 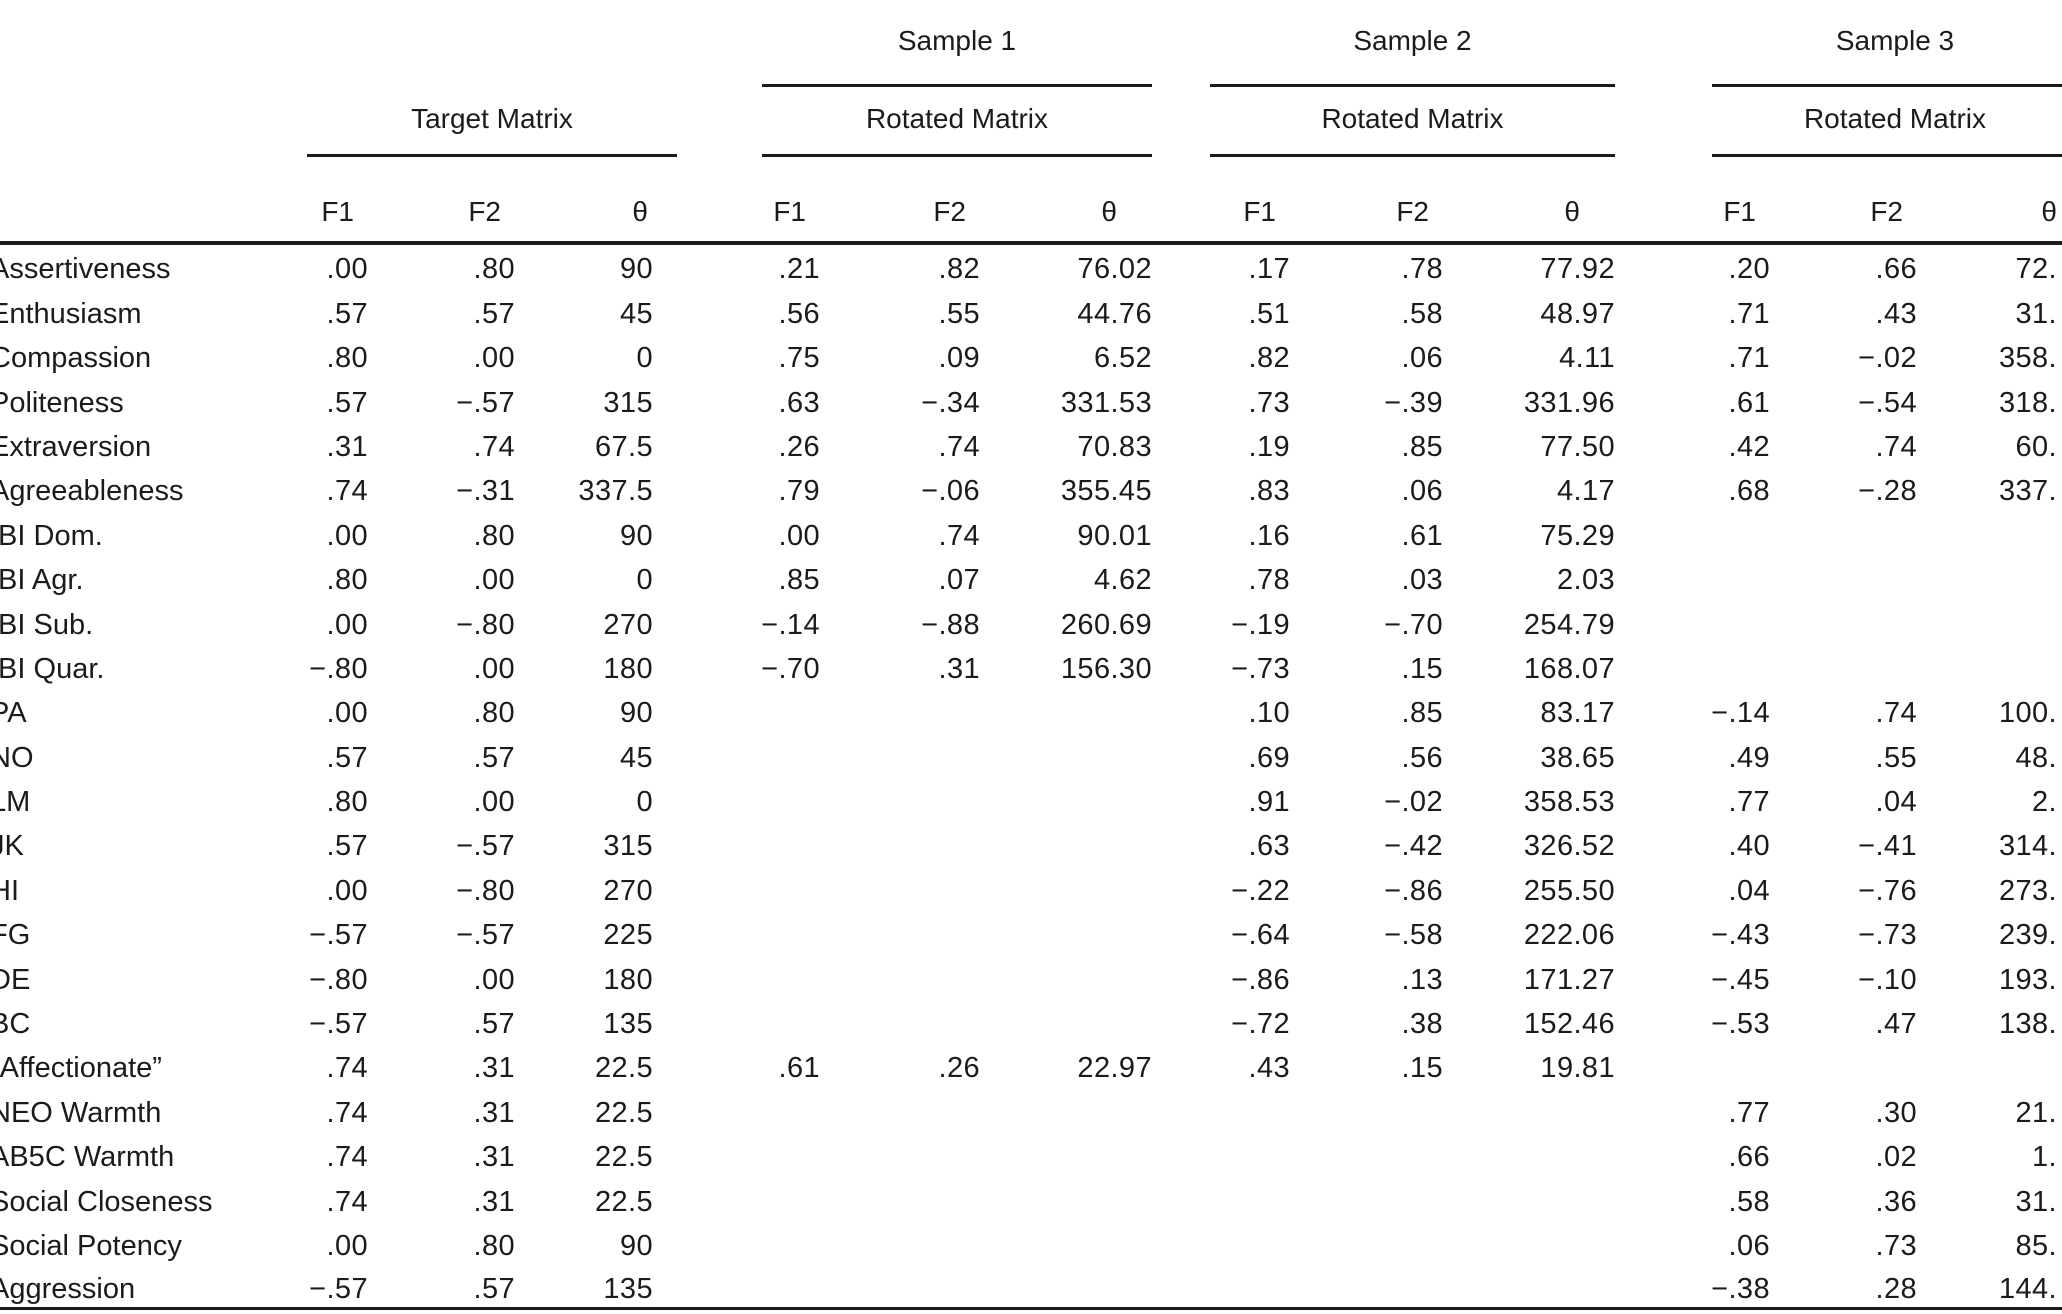 What do you see at coordinates (1269, 802) in the screenshot?
I see `cell-sample2-f1: .91` at bounding box center [1269, 802].